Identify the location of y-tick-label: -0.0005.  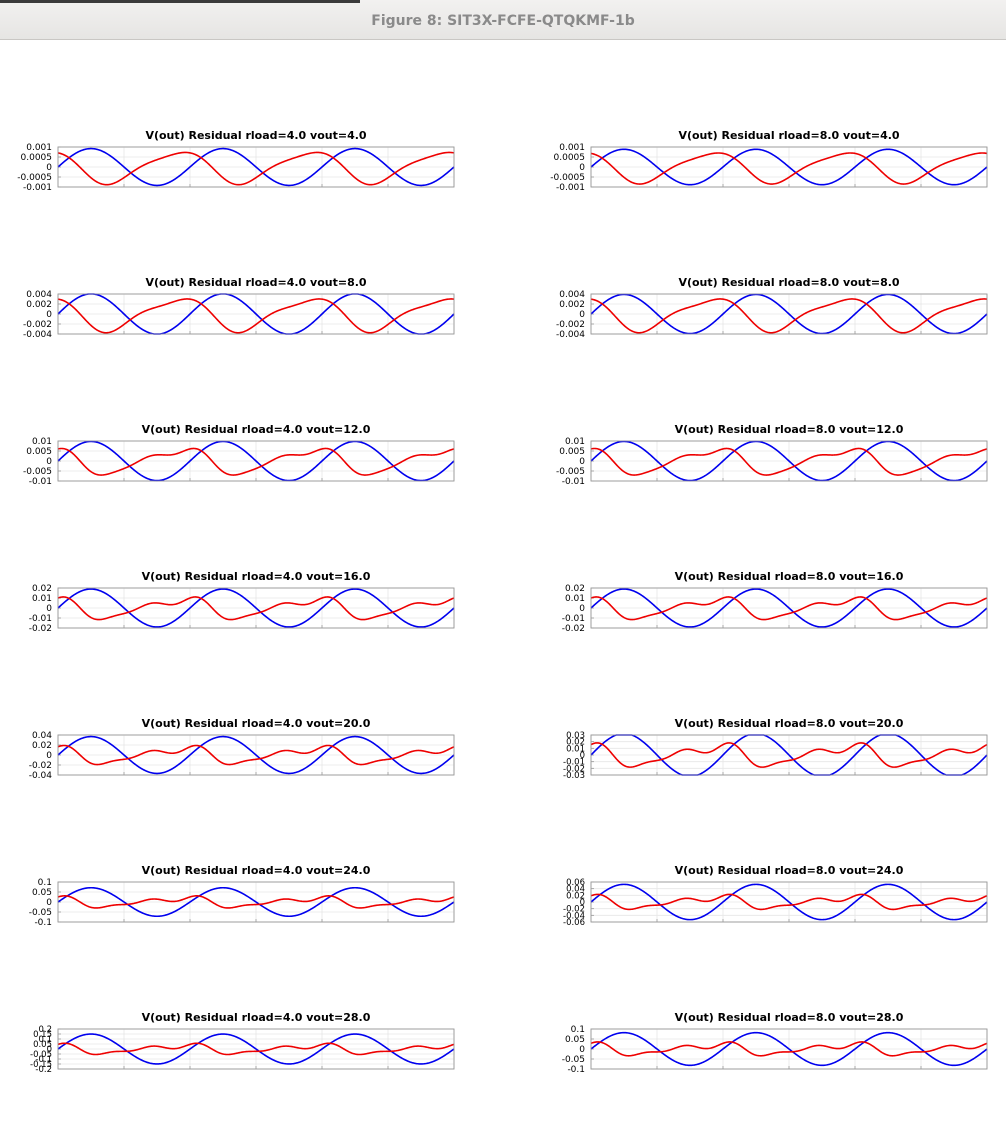
(34, 178).